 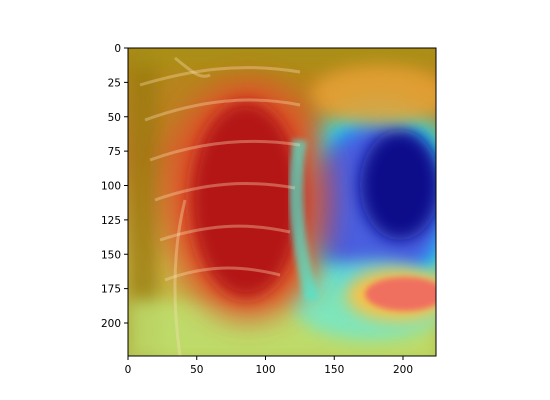 What do you see at coordinates (265, 370) in the screenshot?
I see `x-tick-label: 100` at bounding box center [265, 370].